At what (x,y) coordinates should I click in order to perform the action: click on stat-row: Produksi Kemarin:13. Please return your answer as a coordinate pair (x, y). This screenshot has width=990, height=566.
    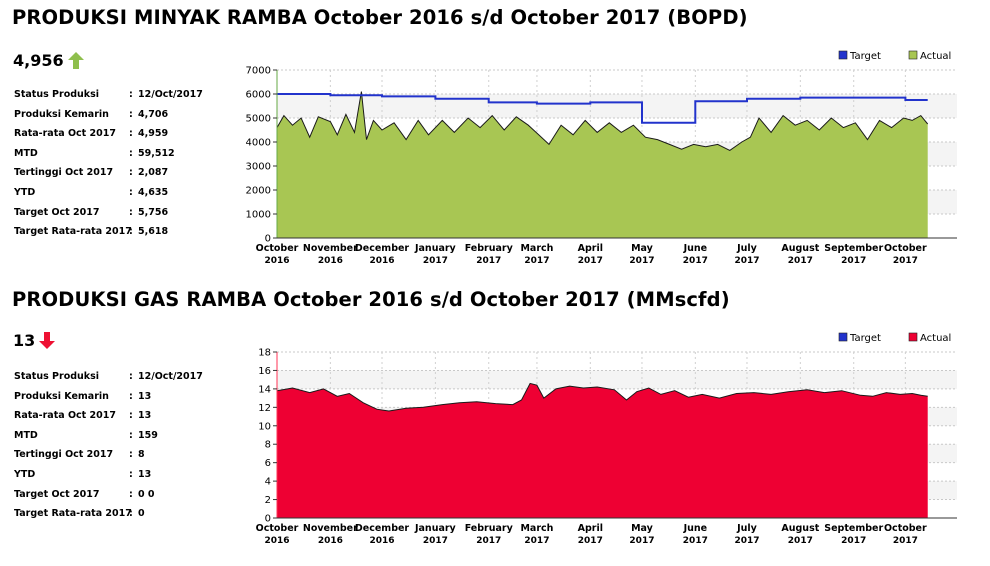
    Looking at the image, I should click on (108, 397).